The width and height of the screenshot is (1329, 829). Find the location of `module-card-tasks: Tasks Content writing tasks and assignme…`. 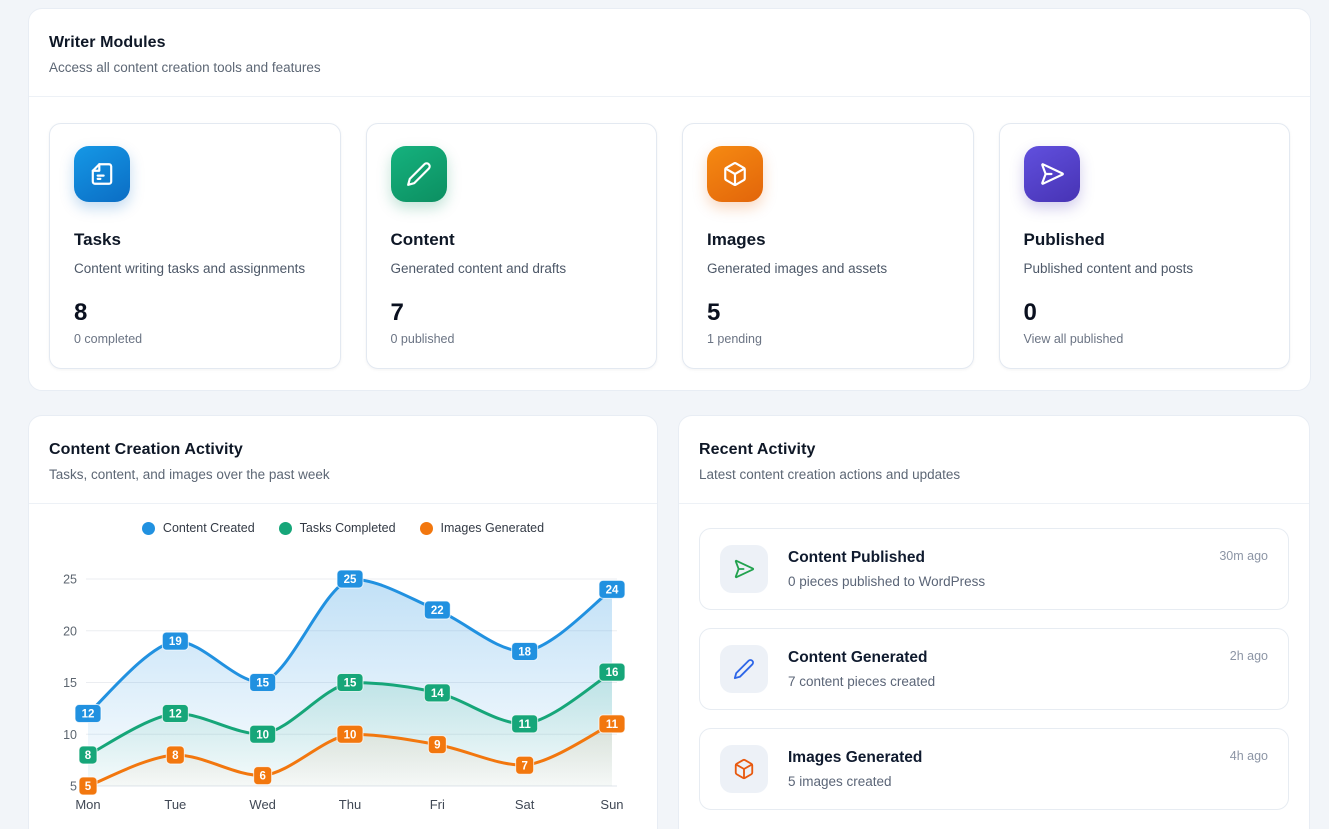

module-card-tasks: Tasks Content writing tasks and assignme… is located at coordinates (195, 246).